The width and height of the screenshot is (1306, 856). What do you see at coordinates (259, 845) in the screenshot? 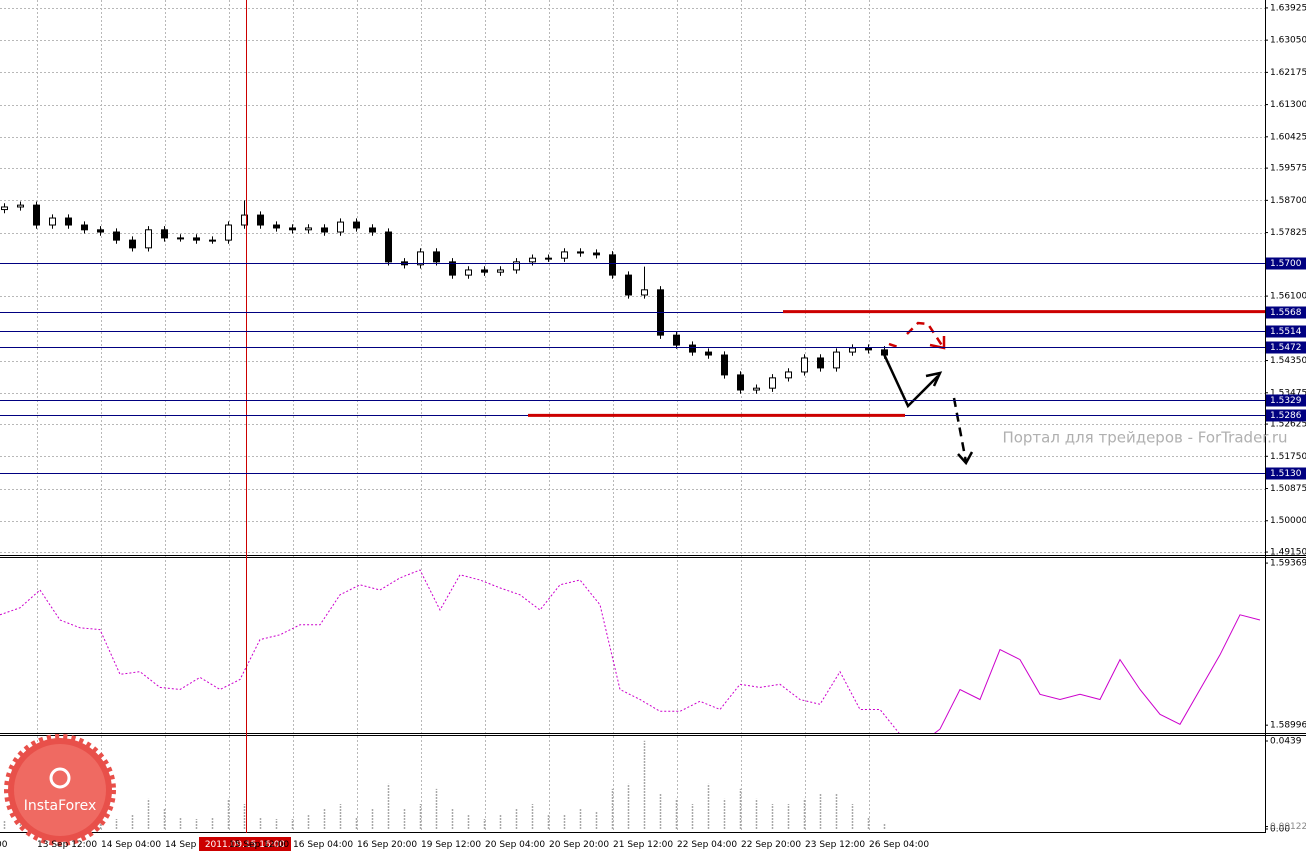
I see `x-tick-label: 15 Sep 12:00` at bounding box center [259, 845].